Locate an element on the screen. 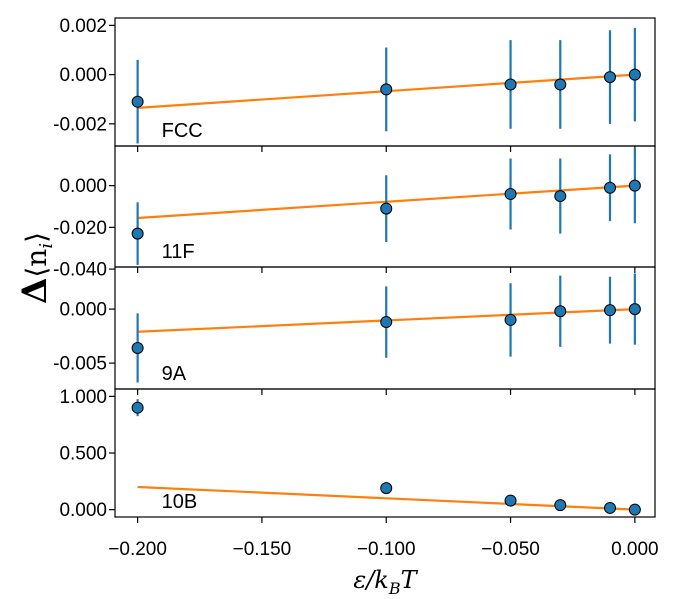 The width and height of the screenshot is (683, 599). panel-label: 10B is located at coordinates (180, 502).